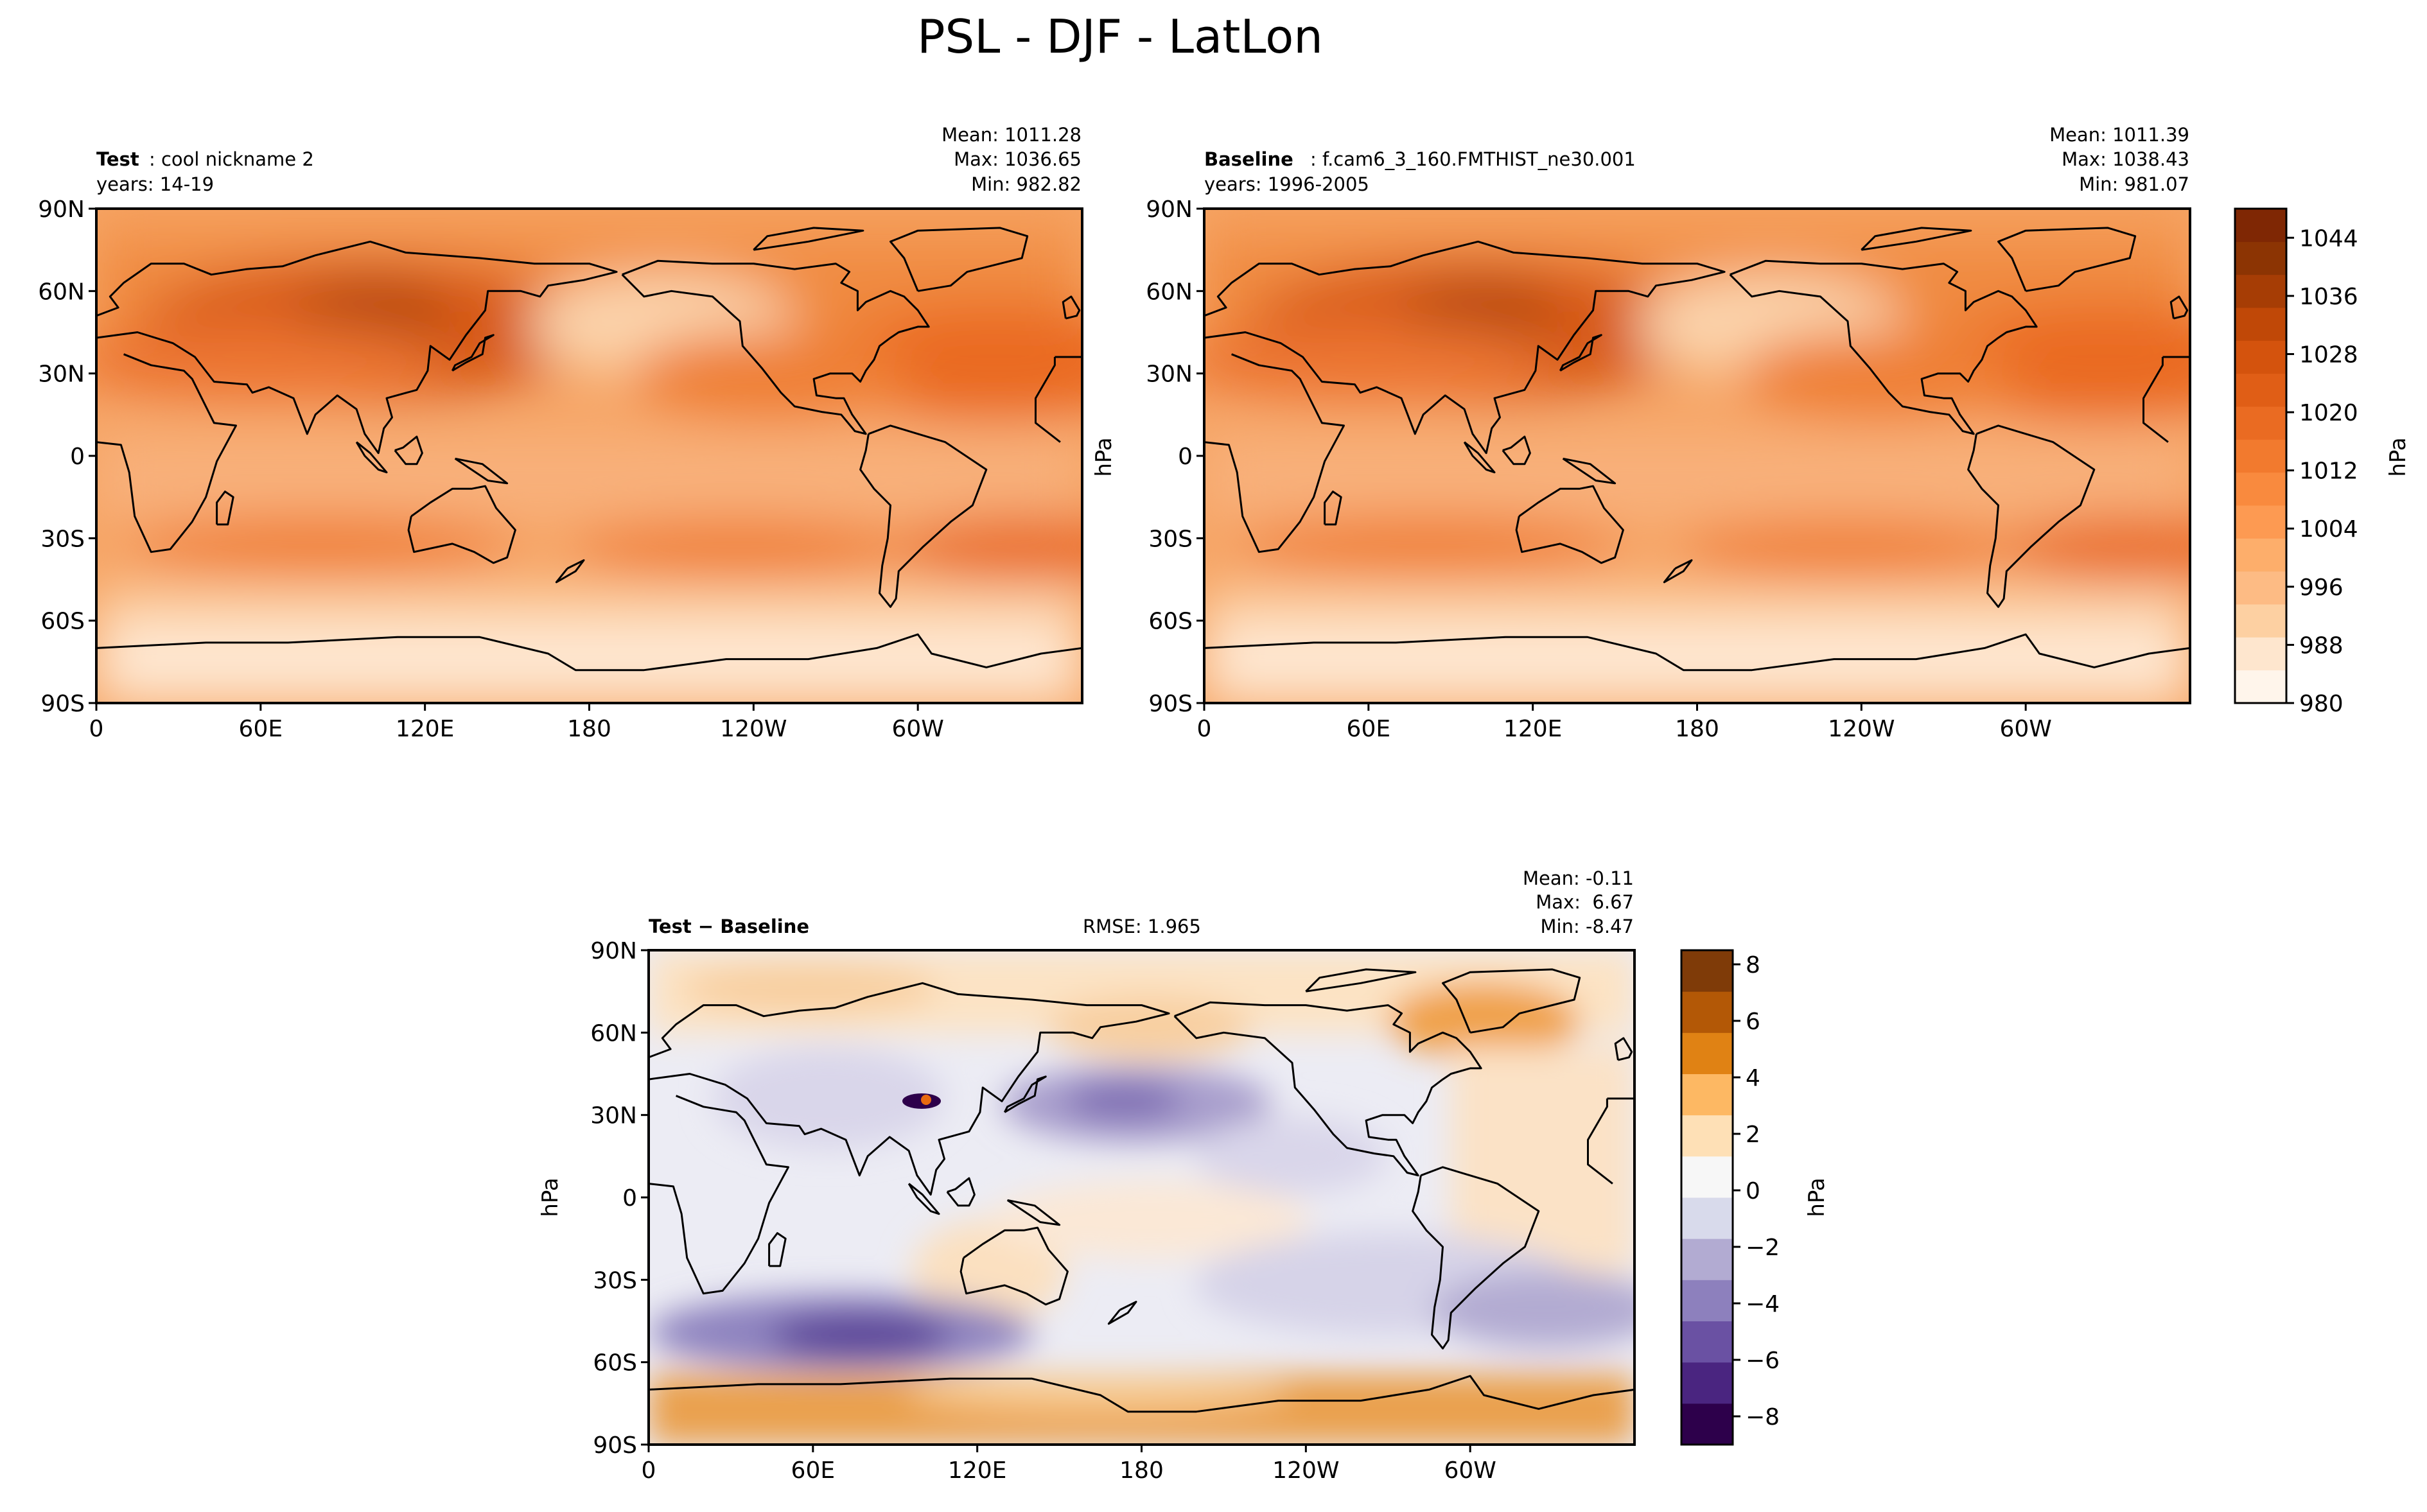 The image size is (2427, 1512). What do you see at coordinates (1185, 457) in the screenshot?
I see `baseline-lat-tick-label: 0` at bounding box center [1185, 457].